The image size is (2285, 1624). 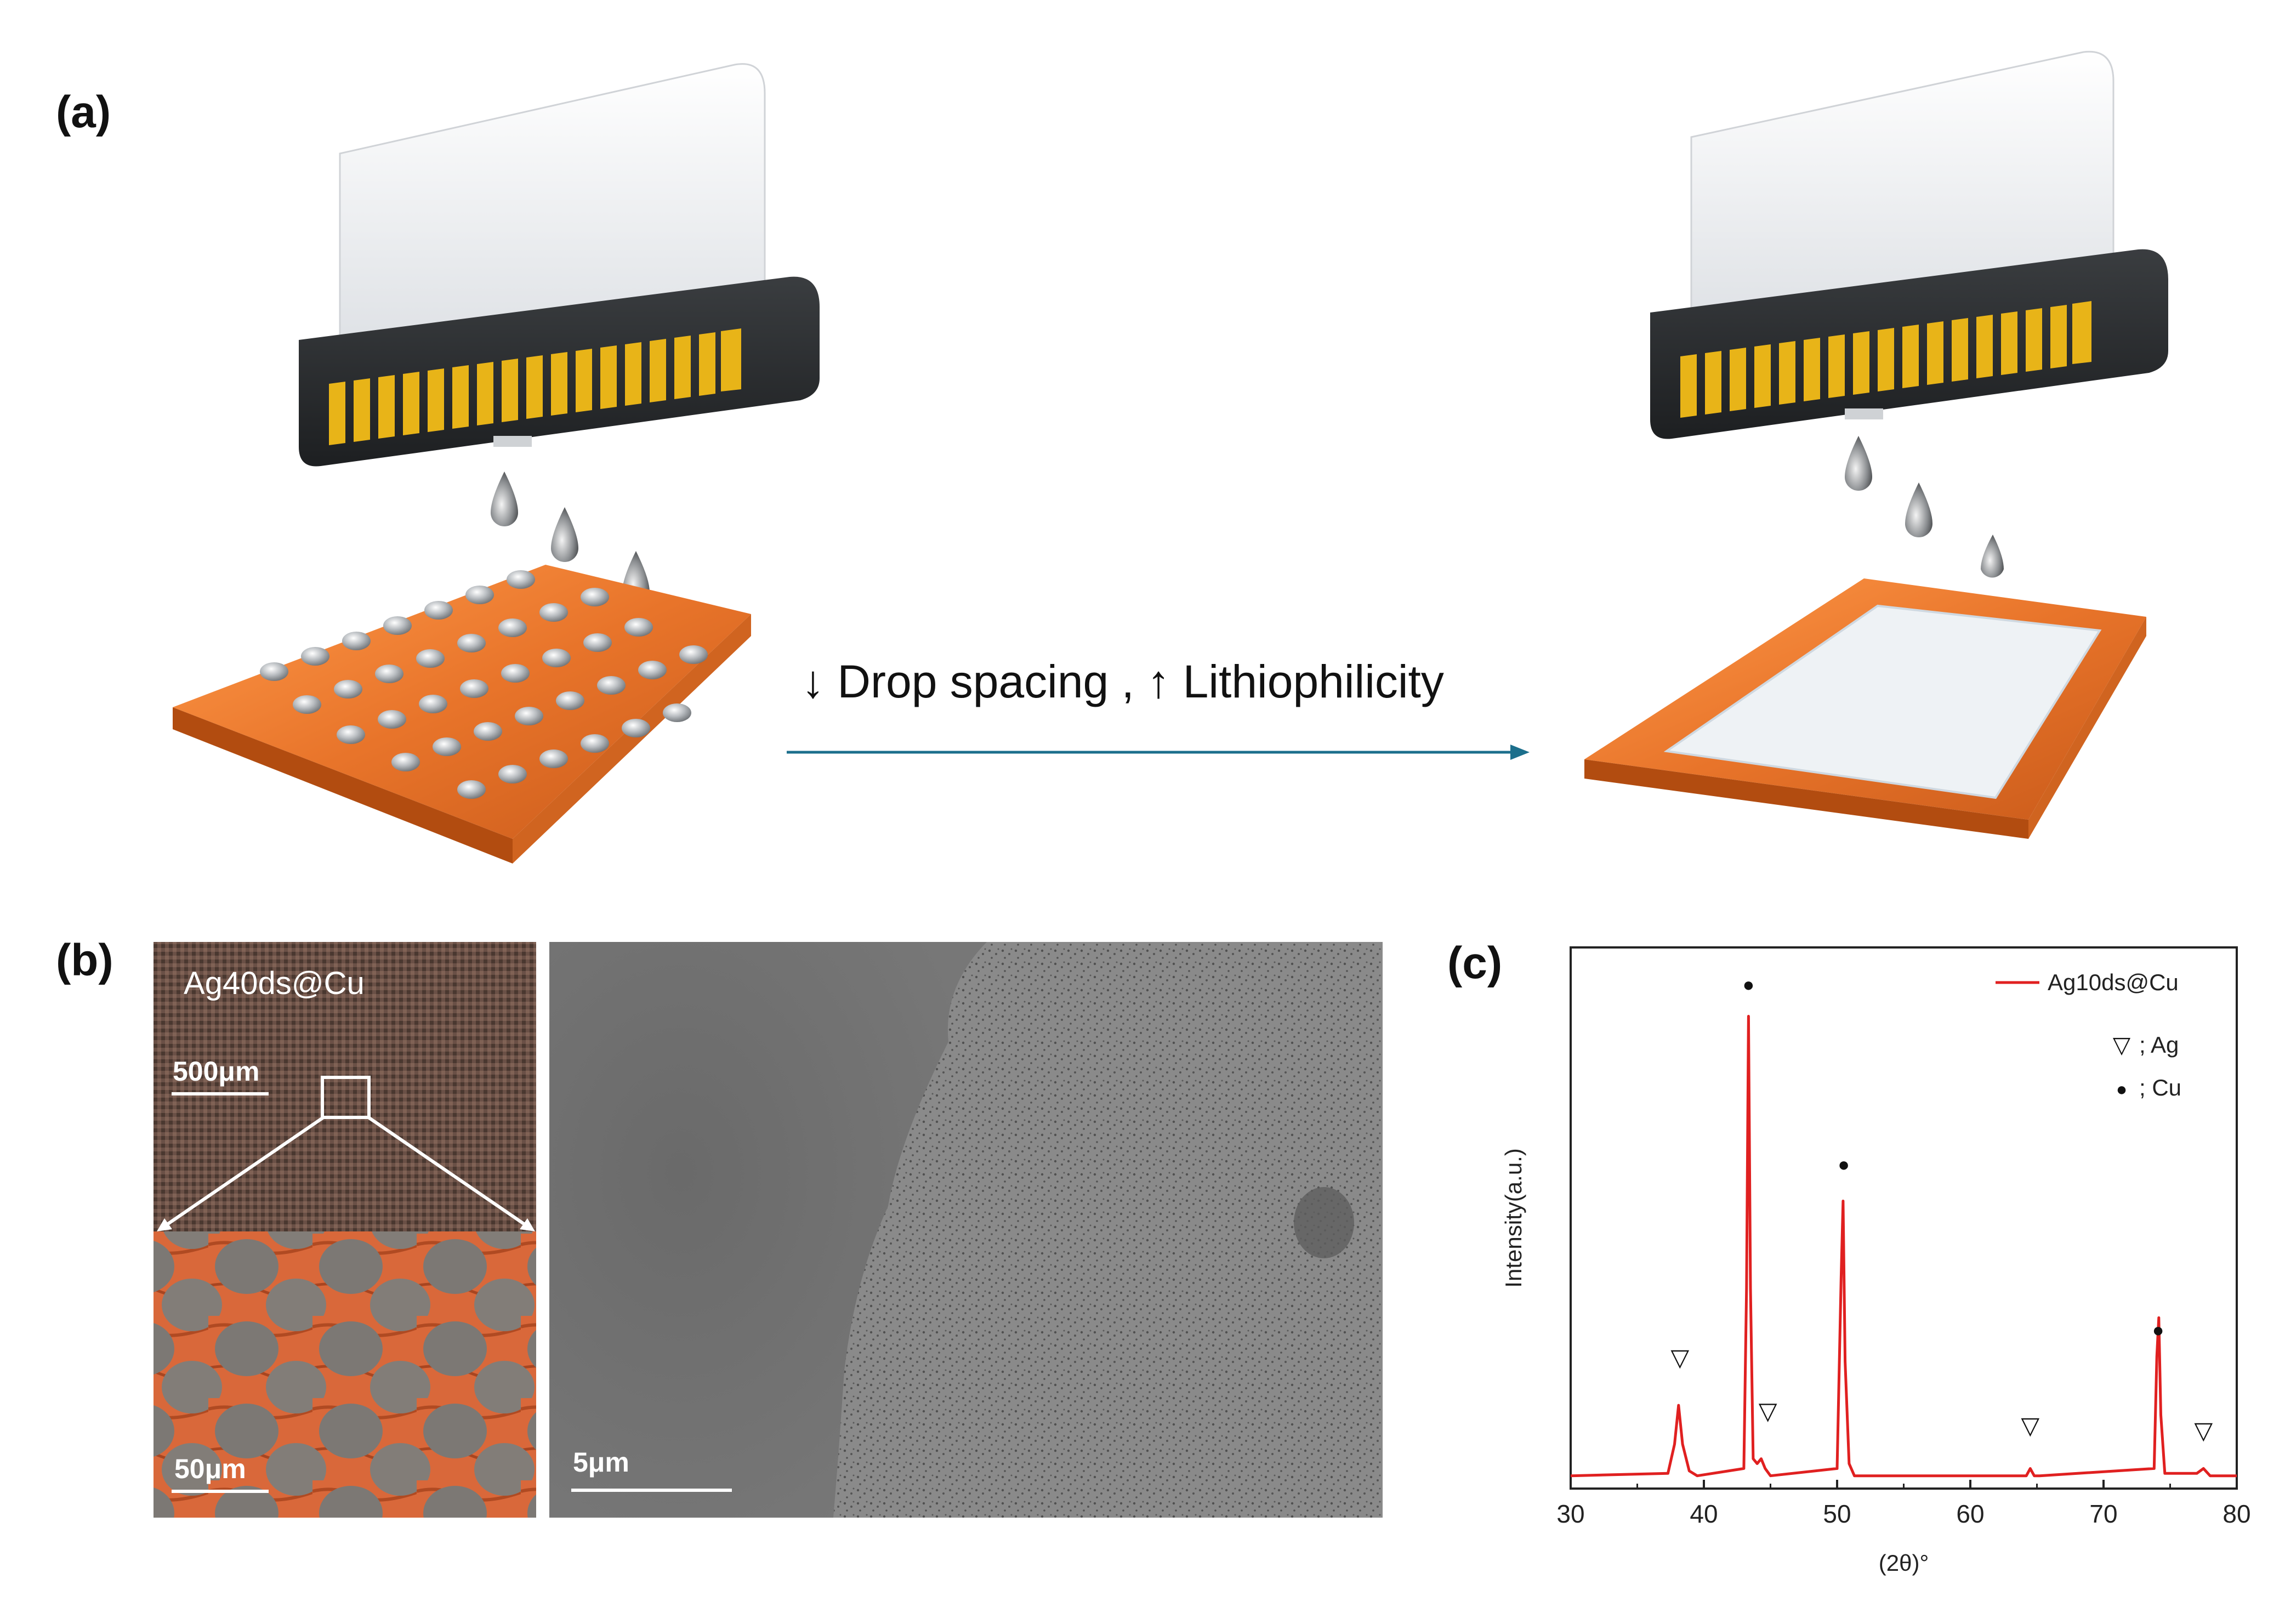 I want to click on printhead-left, so click(x=559, y=265).